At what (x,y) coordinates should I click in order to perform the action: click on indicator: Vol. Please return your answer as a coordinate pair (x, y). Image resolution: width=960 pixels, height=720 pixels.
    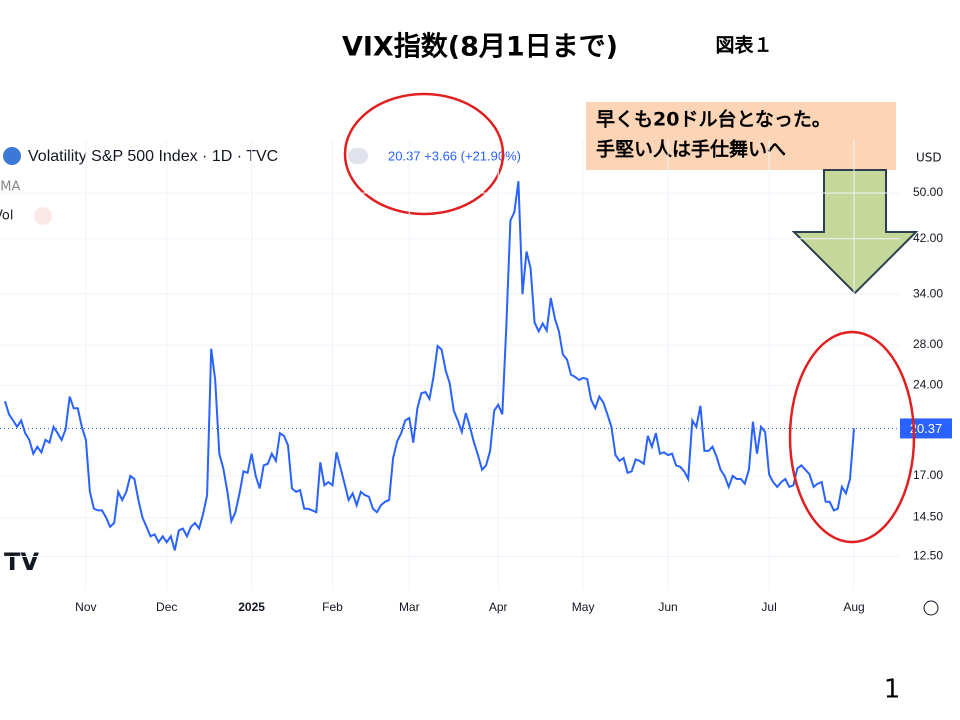
    Looking at the image, I should click on (6, 216).